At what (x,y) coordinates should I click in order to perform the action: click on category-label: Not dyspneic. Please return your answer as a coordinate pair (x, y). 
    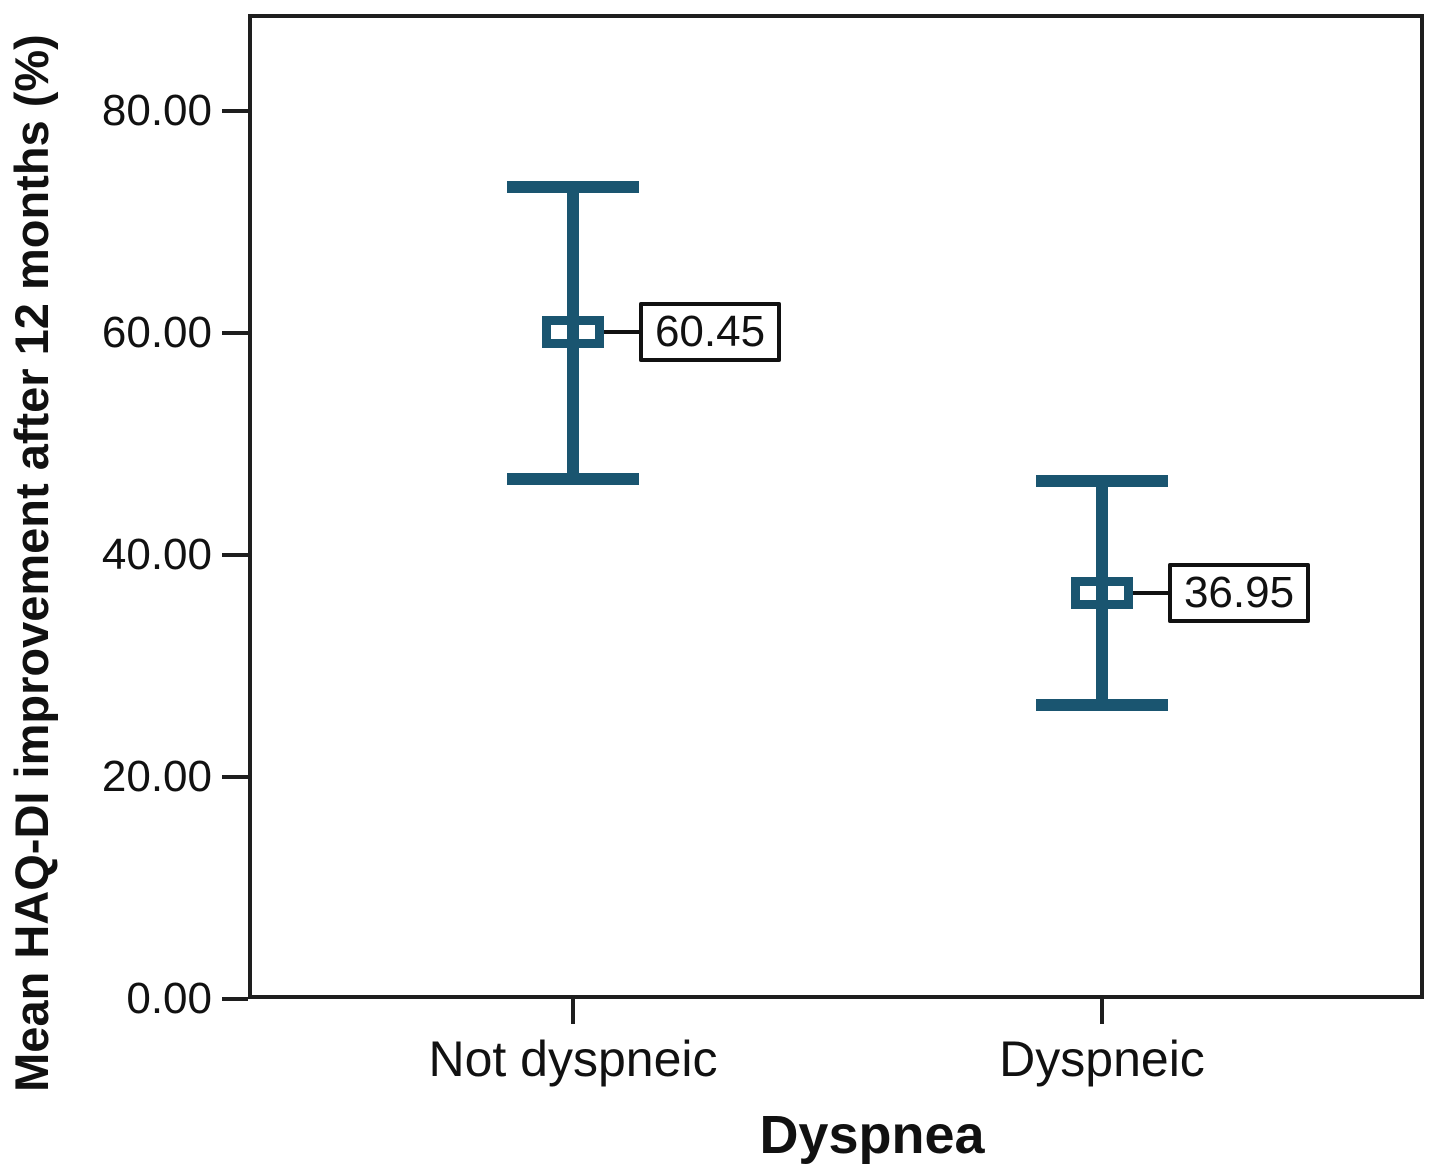
    Looking at the image, I should click on (573, 1059).